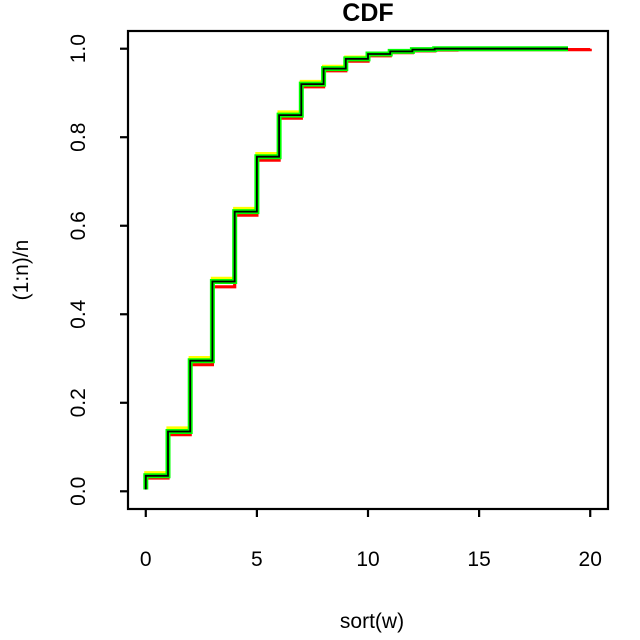  I want to click on x-tick-label: 5, so click(257, 559).